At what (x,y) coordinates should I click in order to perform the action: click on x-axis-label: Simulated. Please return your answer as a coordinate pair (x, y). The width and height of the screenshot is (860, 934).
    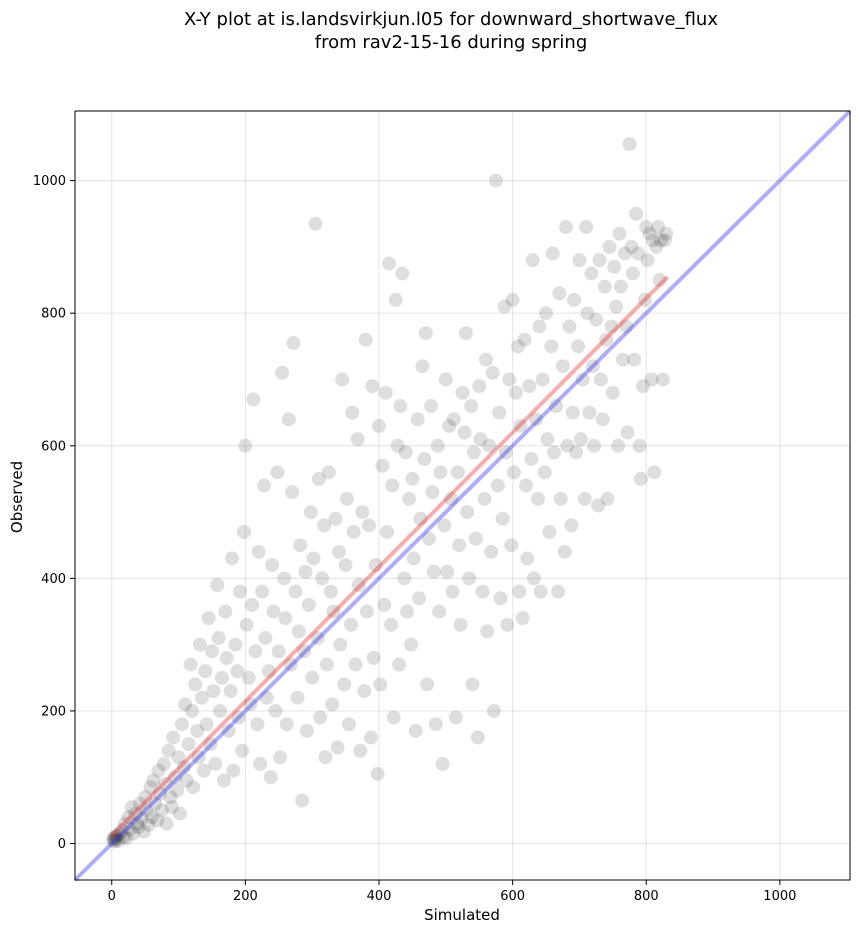
    Looking at the image, I should click on (462, 915).